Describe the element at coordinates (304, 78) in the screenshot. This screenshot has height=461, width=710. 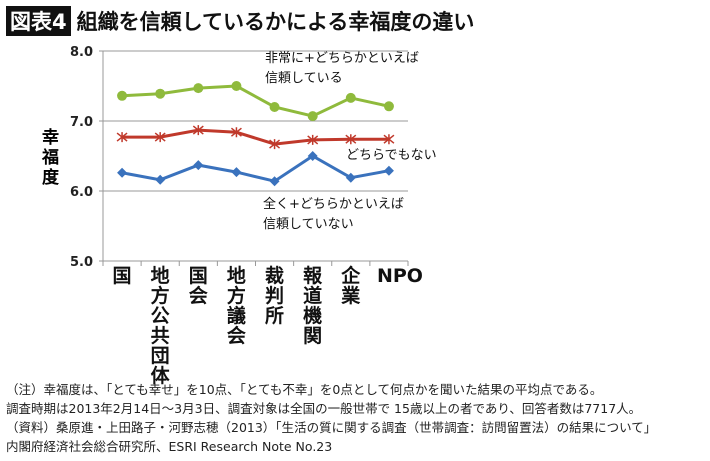
I see `series-label-line: 信頼している` at that location.